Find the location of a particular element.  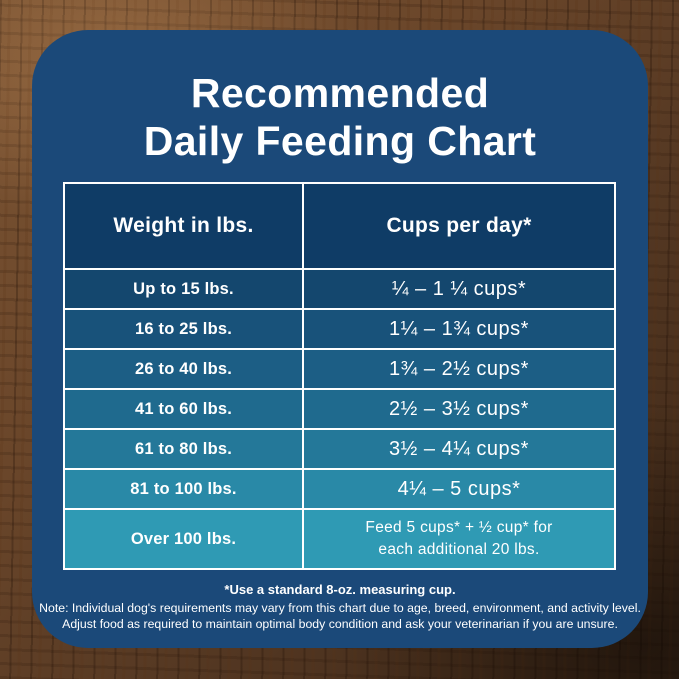

page-title-line2: Daily Feeding Chart is located at coordinates (340, 140).